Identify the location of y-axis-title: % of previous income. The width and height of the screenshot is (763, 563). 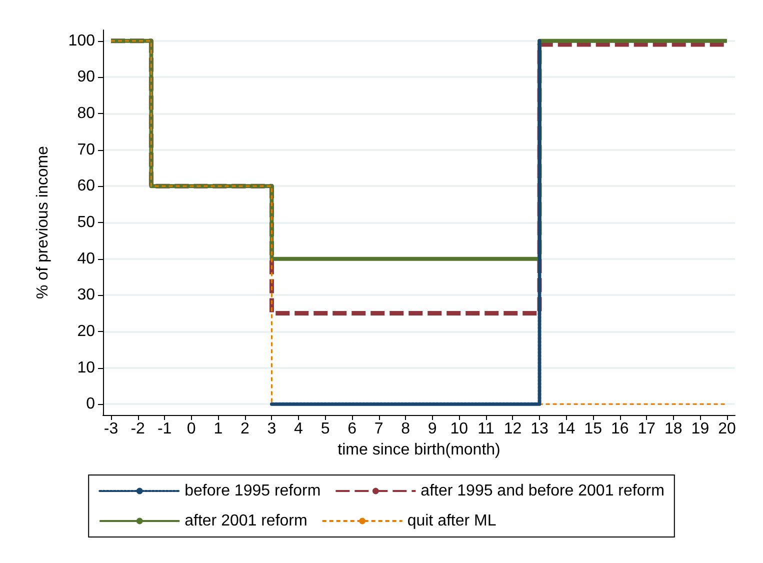
(43, 222).